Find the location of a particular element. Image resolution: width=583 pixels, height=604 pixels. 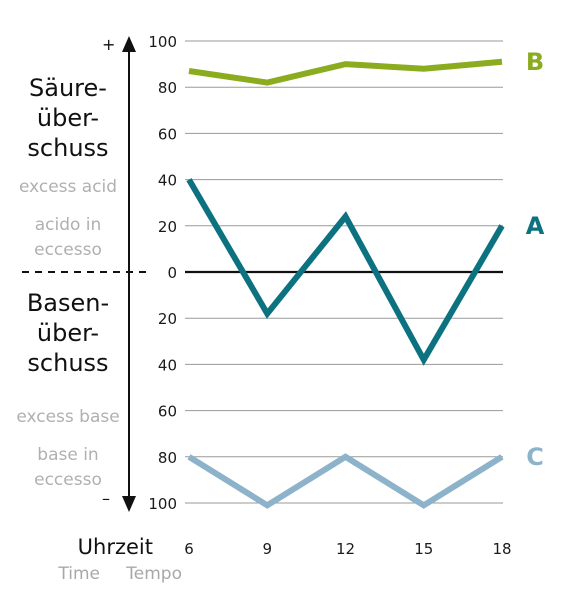

base-label-line-2: über- is located at coordinates (68, 333).